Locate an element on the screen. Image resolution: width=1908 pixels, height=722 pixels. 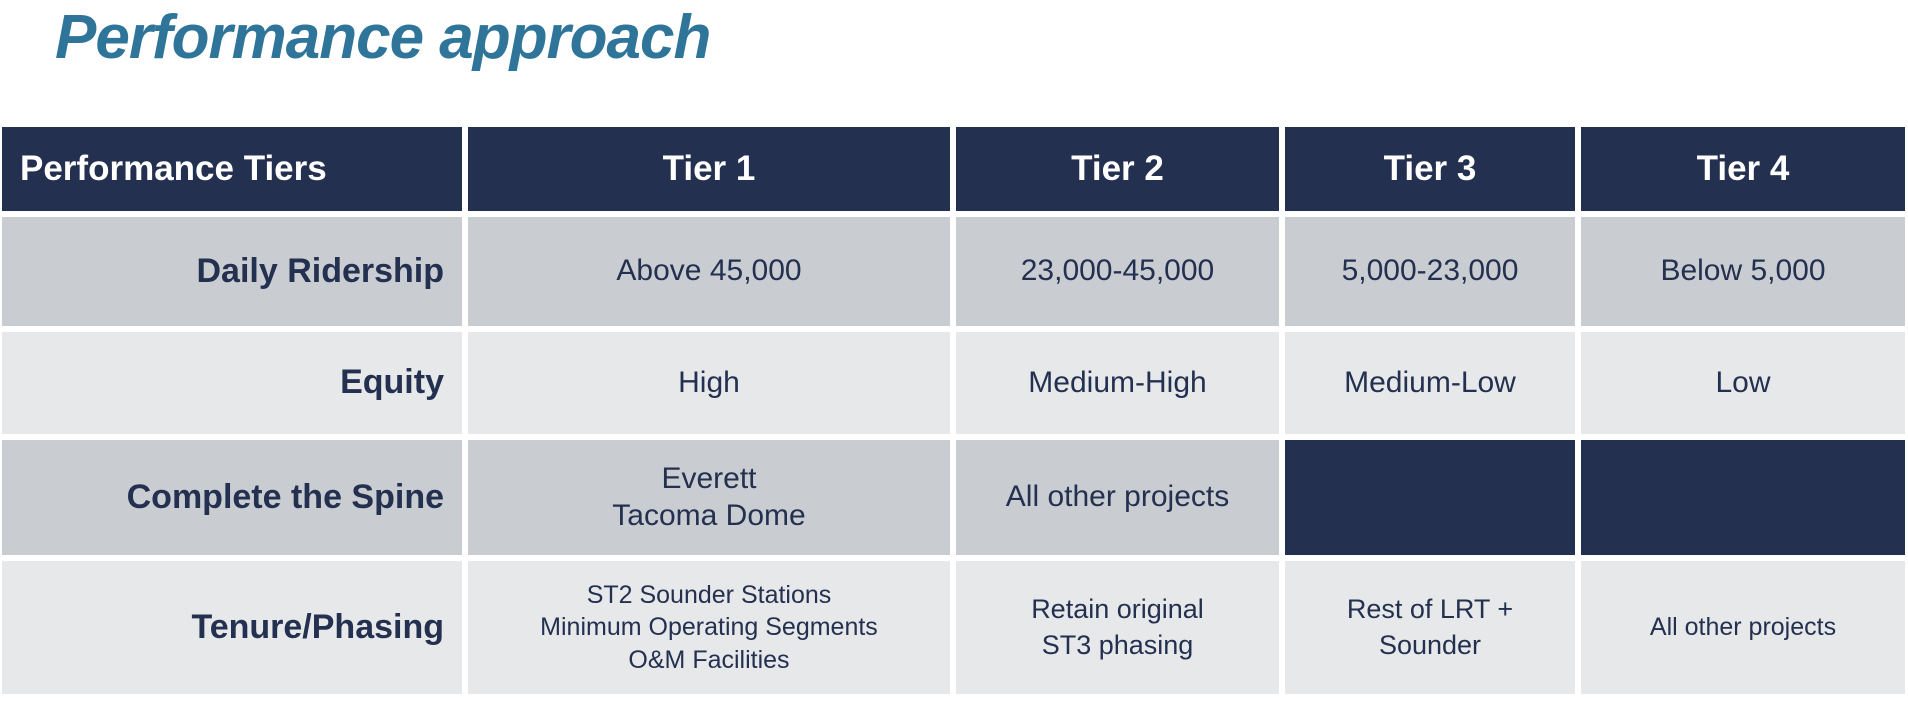
header-tier-3: Tier 3 is located at coordinates (1430, 169).